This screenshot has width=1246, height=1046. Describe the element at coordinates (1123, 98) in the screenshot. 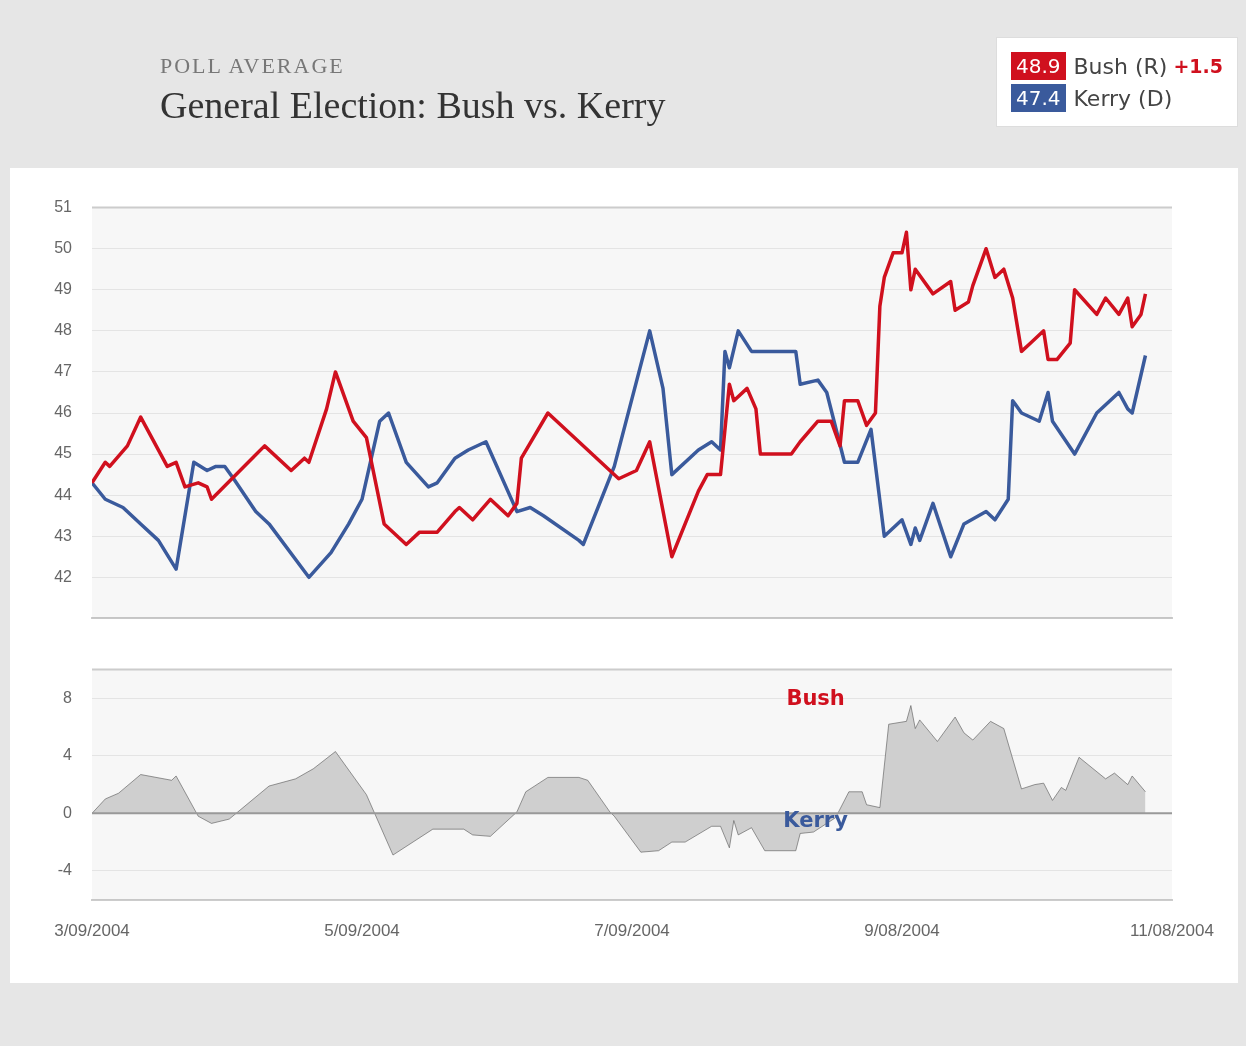

I see `legend-label: Kerry (D)` at that location.